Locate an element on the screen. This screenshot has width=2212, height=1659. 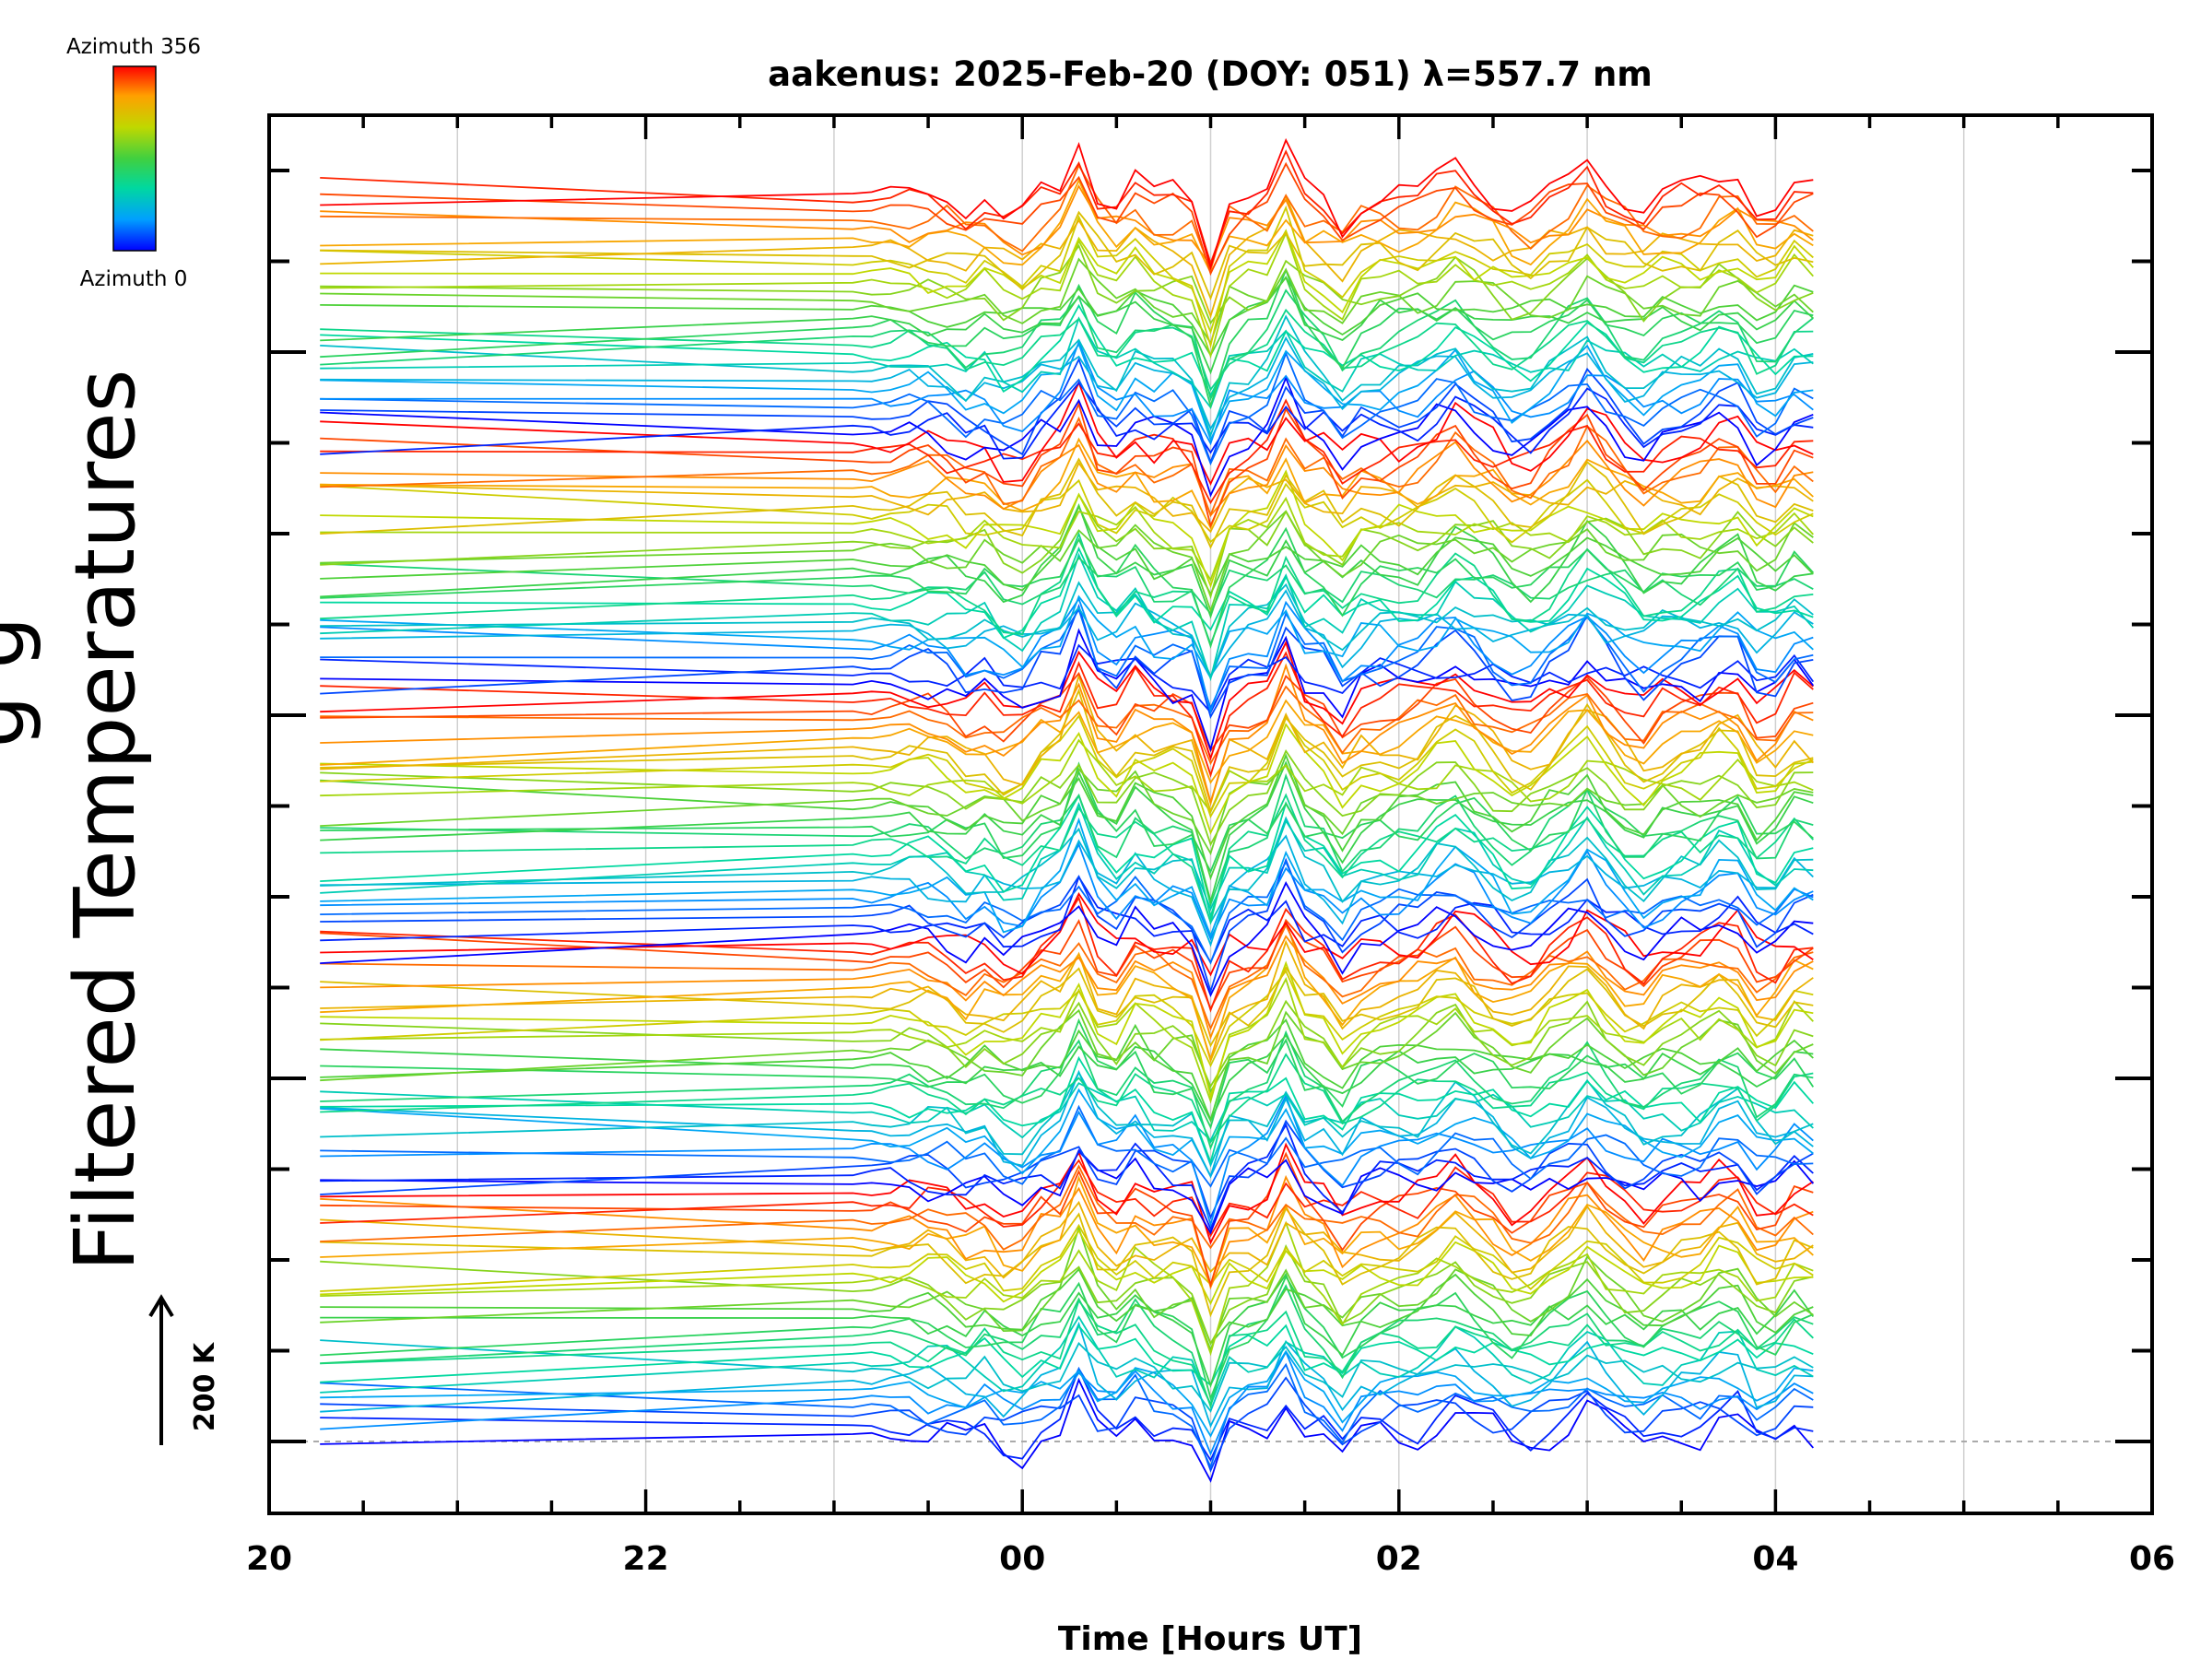
x-tick-labels: 20 22 00 02 04 06 is located at coordinates (1210, 1559).